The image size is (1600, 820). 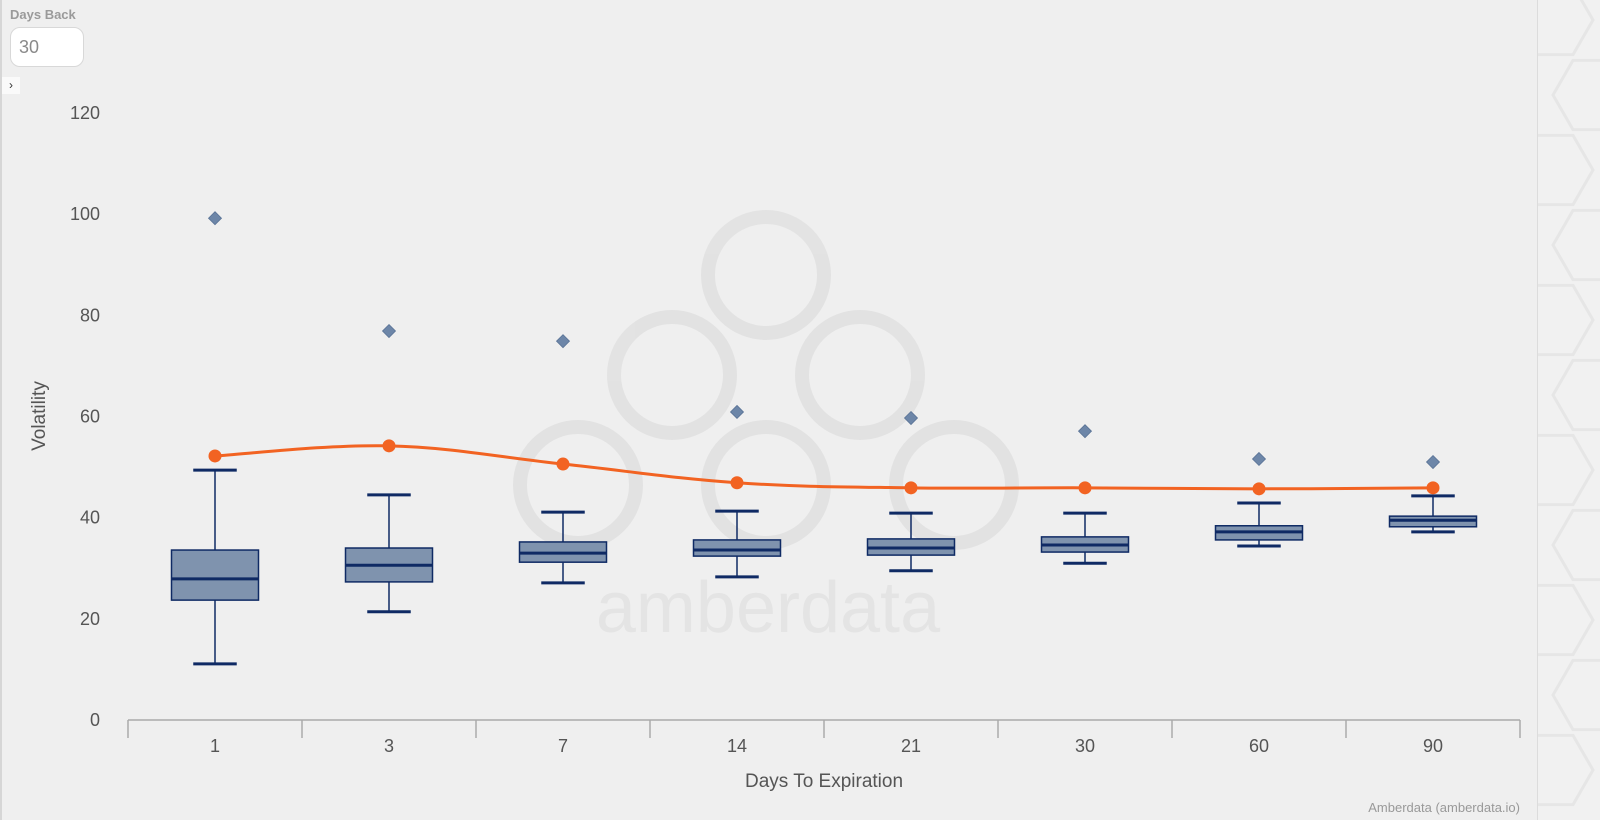 I want to click on days-back-input, so click(x=47, y=47).